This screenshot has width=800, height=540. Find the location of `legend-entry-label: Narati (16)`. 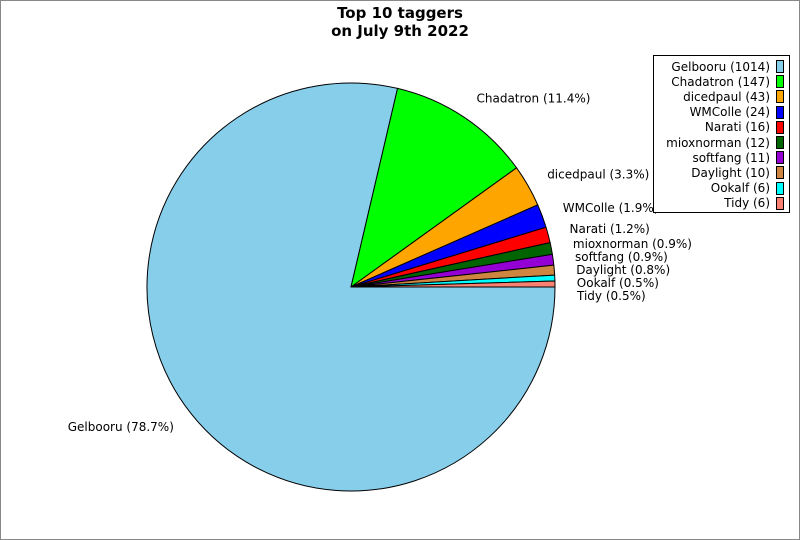

legend-entry-label: Narati (16) is located at coordinates (737, 127).